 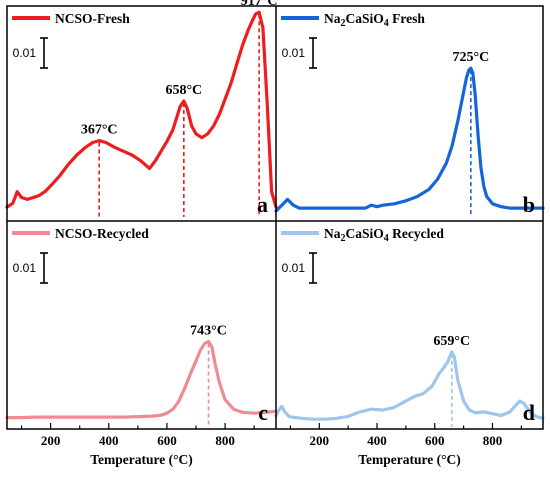 I want to click on x-axis-bottom-right: 200 400 600 800 Temperature (°C), so click(x=405, y=445).